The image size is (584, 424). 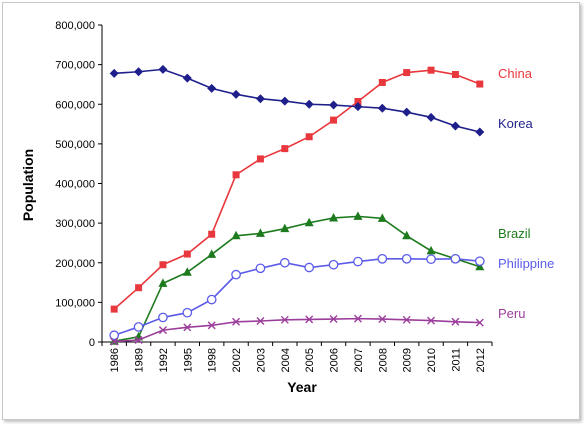 I want to click on x-tick-label: 2005, so click(x=310, y=360).